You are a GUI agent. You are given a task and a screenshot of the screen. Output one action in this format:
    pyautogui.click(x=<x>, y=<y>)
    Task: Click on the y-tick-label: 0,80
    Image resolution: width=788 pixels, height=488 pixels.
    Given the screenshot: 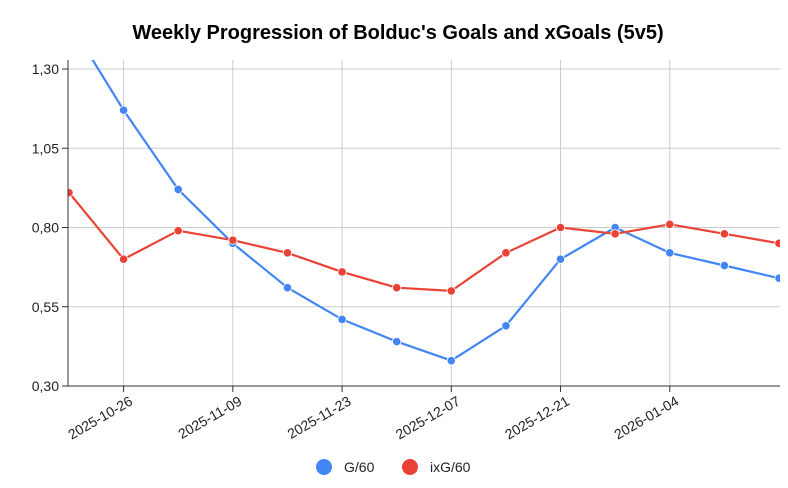 What is the action you would take?
    pyautogui.click(x=45, y=228)
    